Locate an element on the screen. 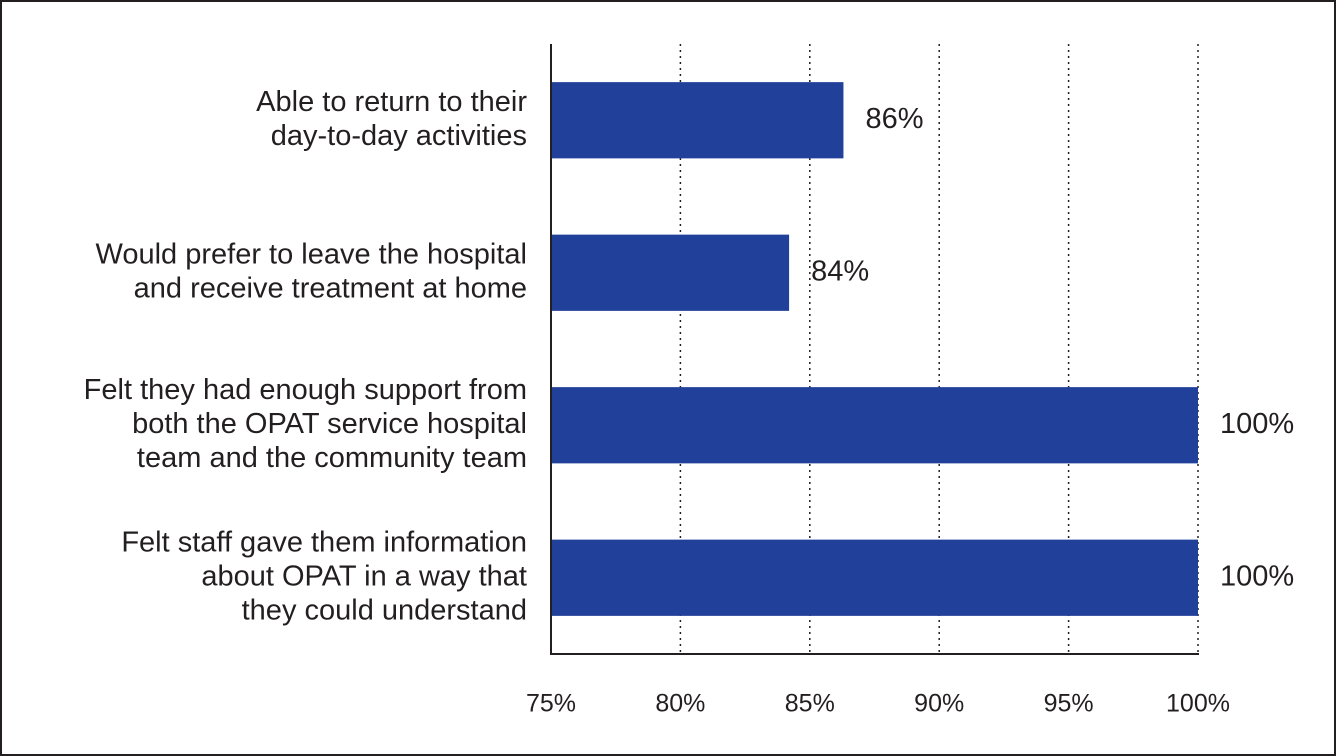 The width and height of the screenshot is (1336, 756). x-tick-label-0: 75% is located at coordinates (551, 704).